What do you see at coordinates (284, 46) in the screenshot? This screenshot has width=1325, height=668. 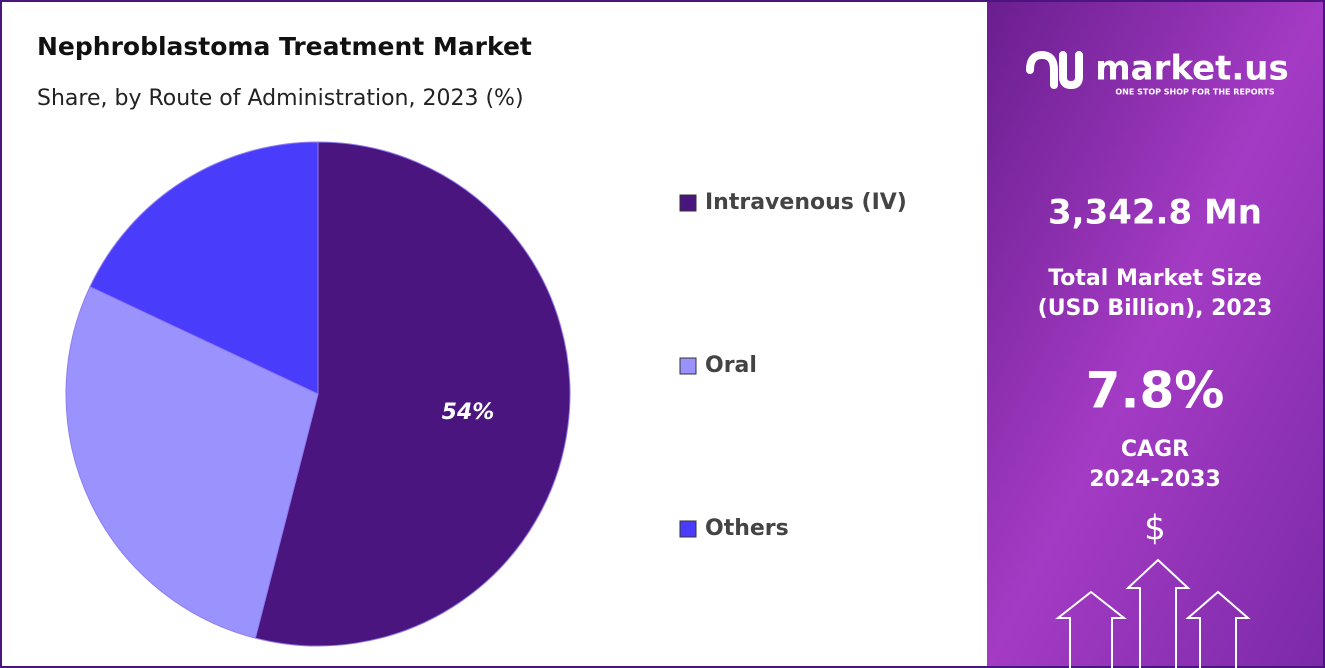 I see `chart-title: Nephroblastoma Treatment Market` at bounding box center [284, 46].